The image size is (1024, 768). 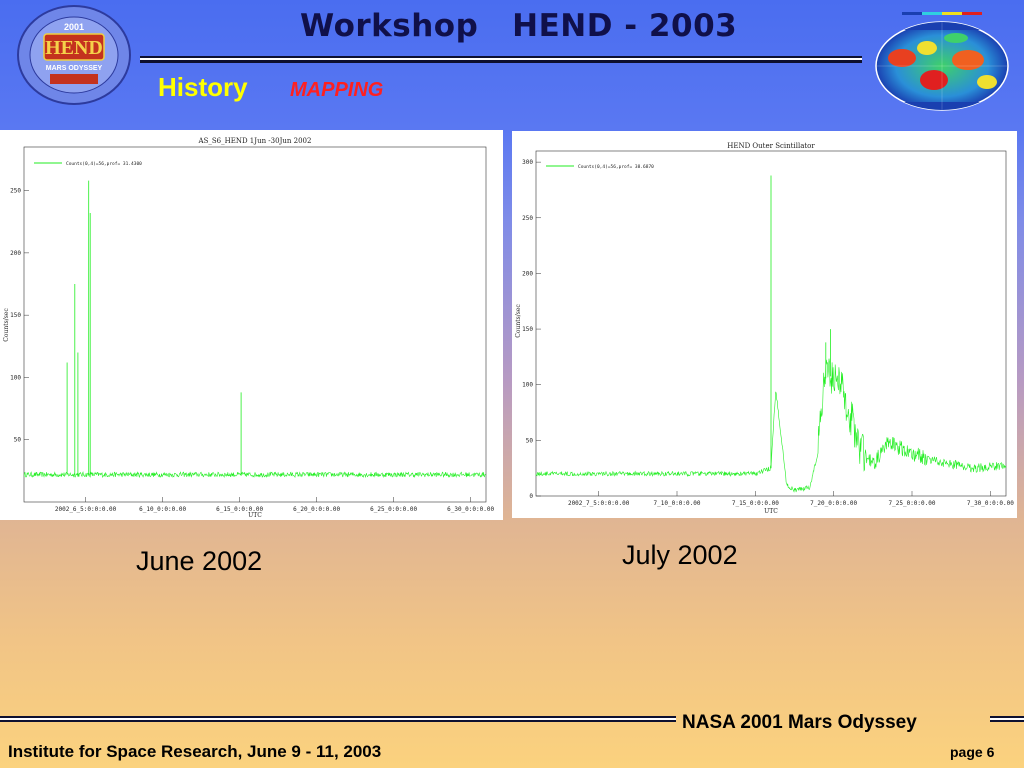 I want to click on section-subtitle: MAPPING, so click(x=337, y=90).